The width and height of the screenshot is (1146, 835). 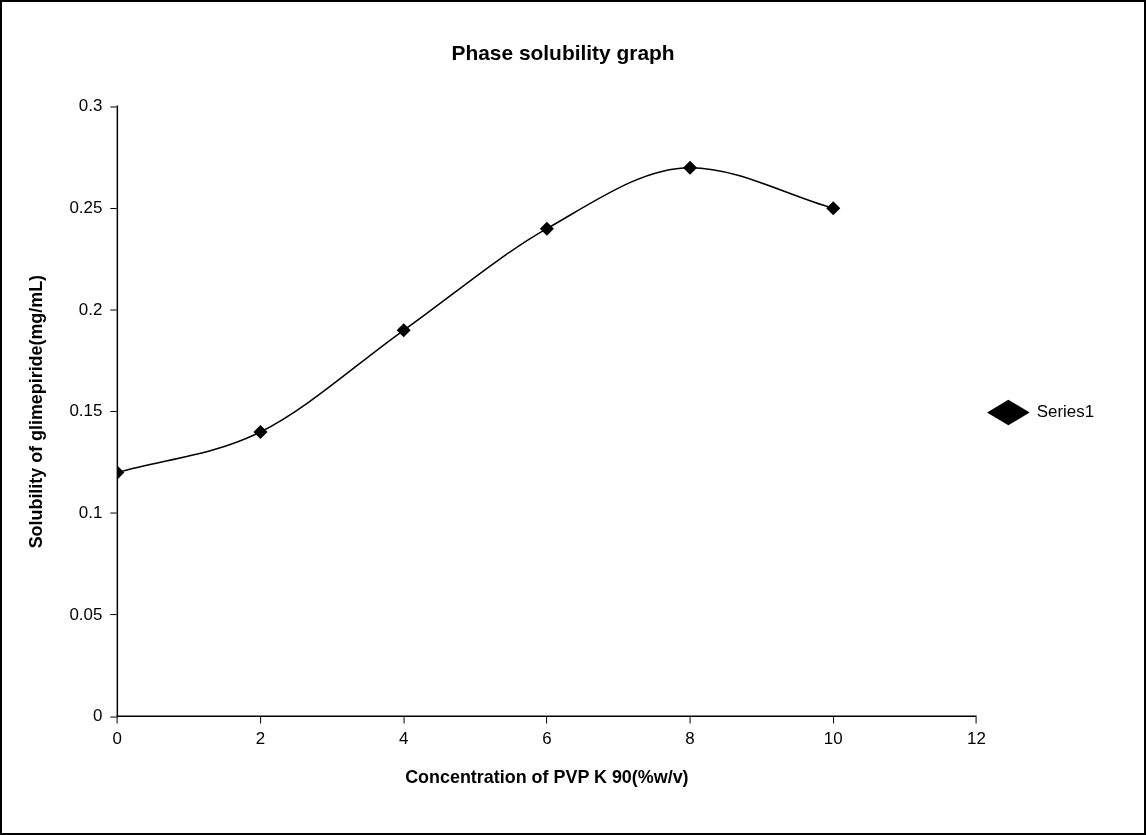 What do you see at coordinates (86, 411) in the screenshot?
I see `y-tick-label: 0.15` at bounding box center [86, 411].